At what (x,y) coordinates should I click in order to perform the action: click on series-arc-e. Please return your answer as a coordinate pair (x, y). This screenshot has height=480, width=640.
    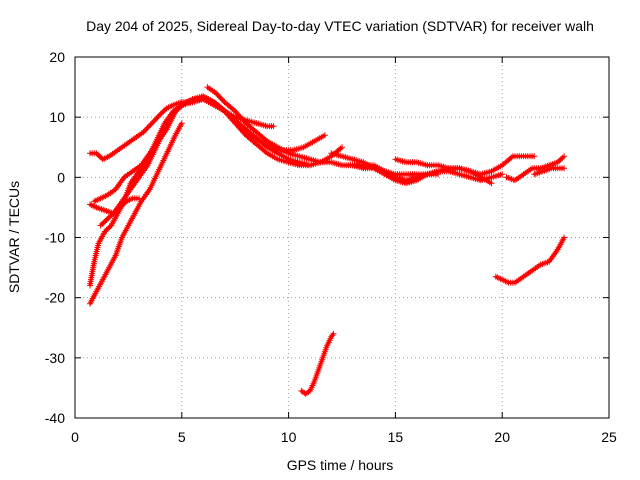
    Looking at the image, I should click on (136, 213).